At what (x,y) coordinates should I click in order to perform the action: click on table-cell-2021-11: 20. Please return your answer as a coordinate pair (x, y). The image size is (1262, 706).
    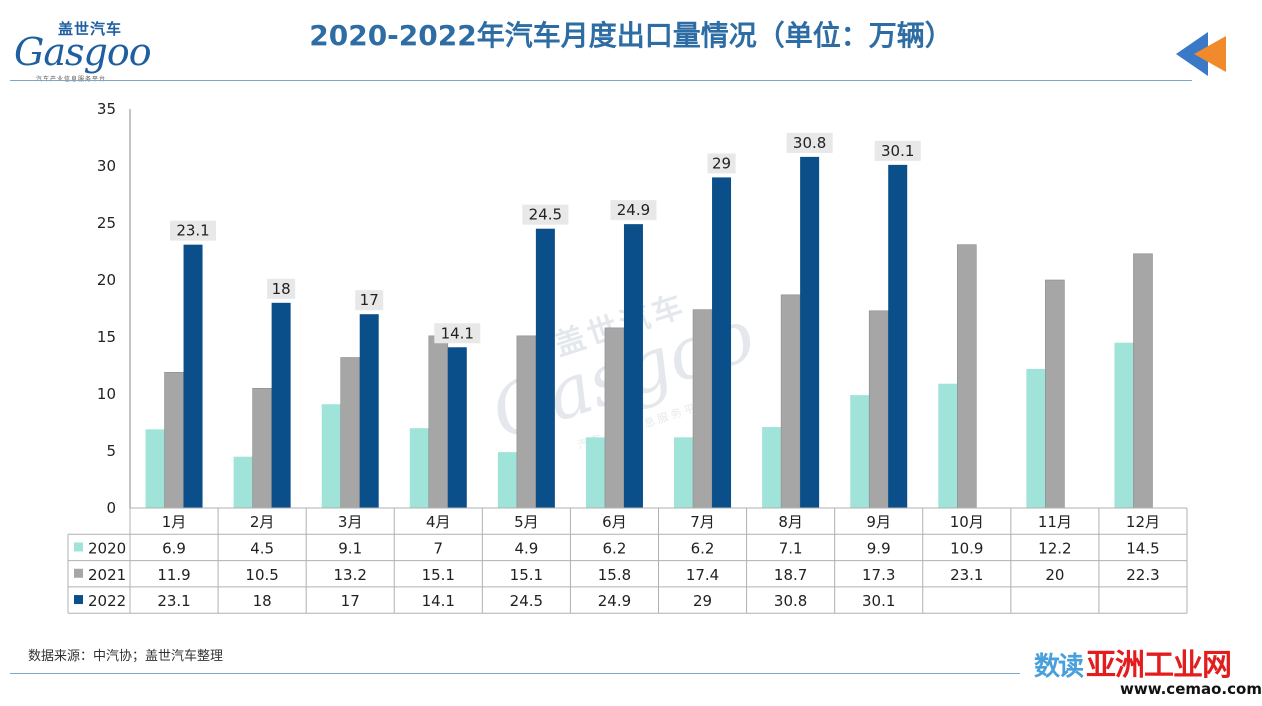
    Looking at the image, I should click on (1054, 575).